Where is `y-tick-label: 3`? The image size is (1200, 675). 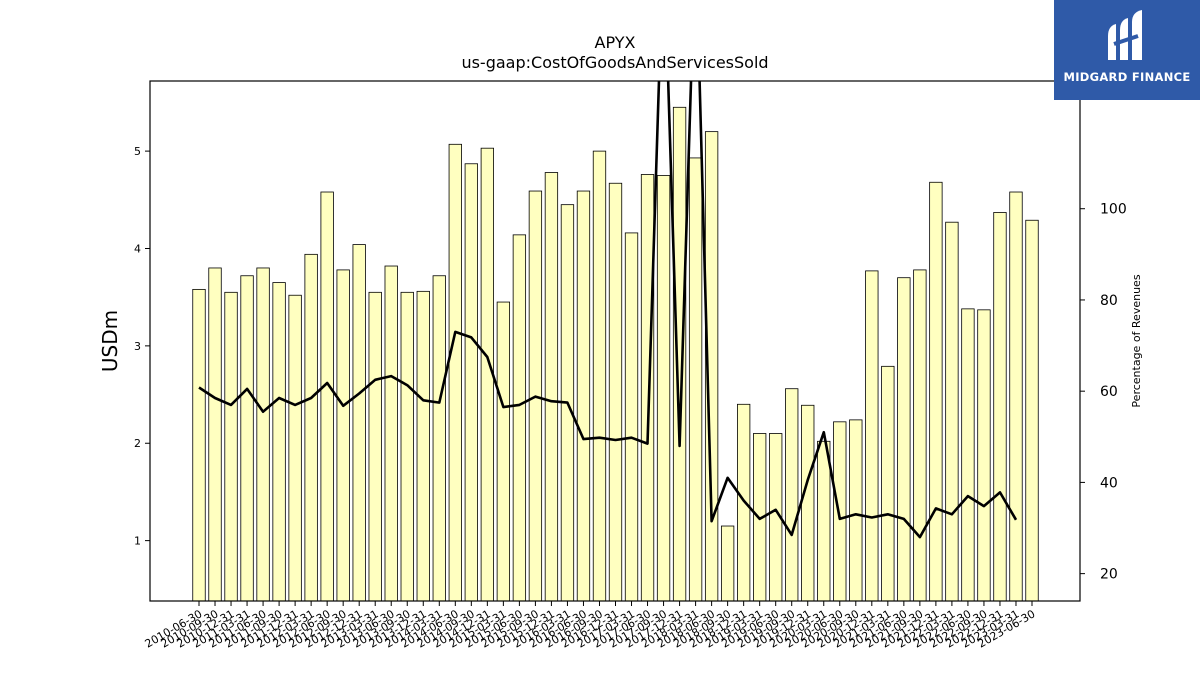 y-tick-label: 3 is located at coordinates (137, 346).